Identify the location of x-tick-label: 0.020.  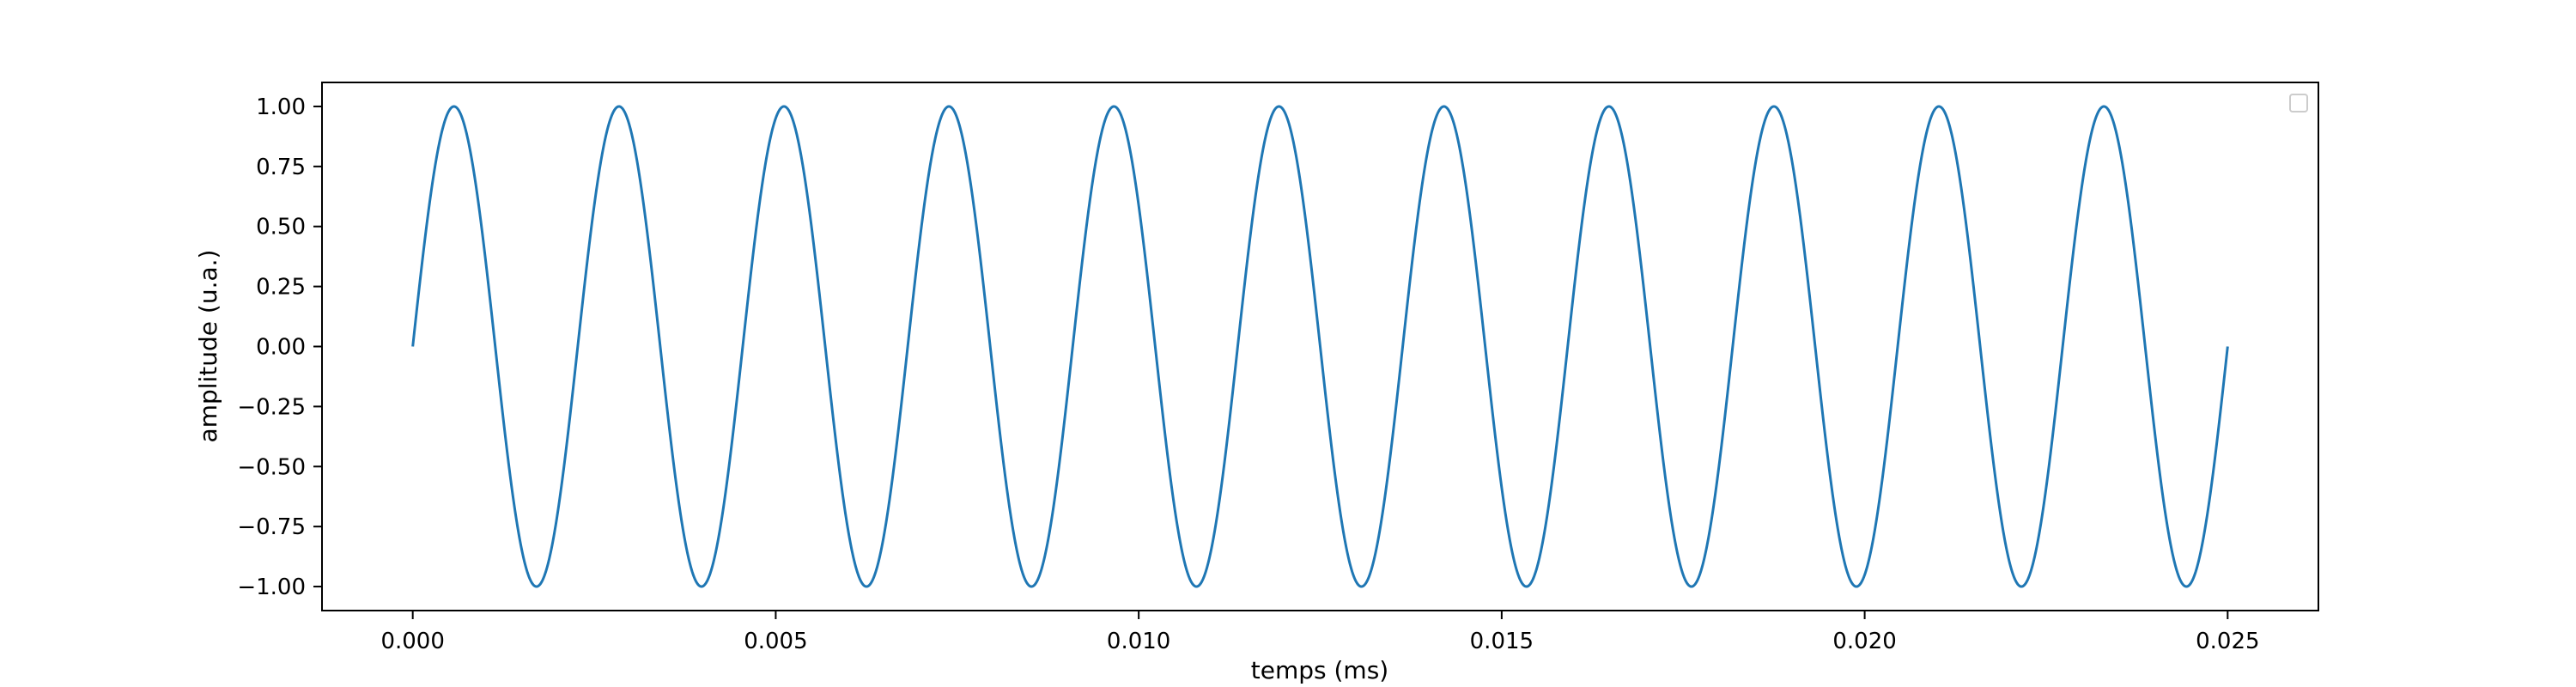
(1864, 641).